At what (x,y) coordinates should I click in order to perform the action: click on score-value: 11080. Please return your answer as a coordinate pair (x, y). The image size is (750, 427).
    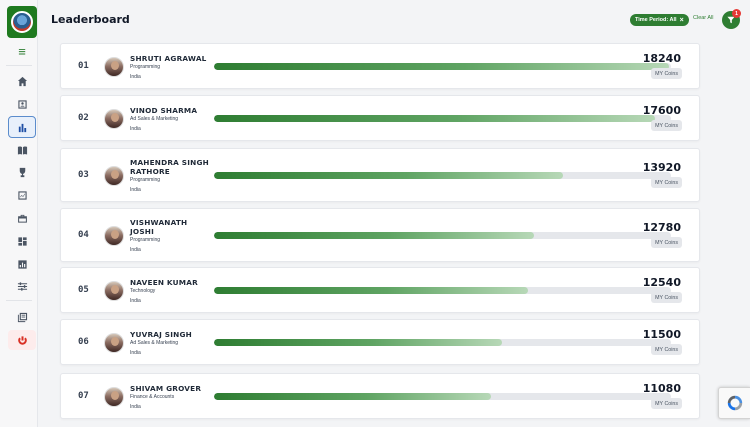
    Looking at the image, I should click on (661, 388).